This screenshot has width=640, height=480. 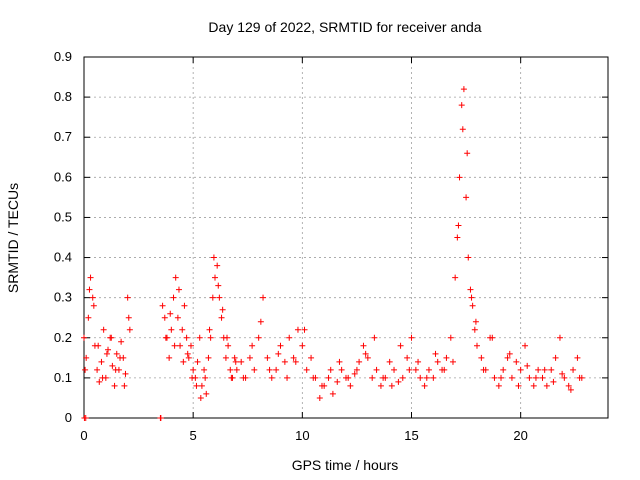 I want to click on y-tick-label: 0.7, so click(x=63, y=136).